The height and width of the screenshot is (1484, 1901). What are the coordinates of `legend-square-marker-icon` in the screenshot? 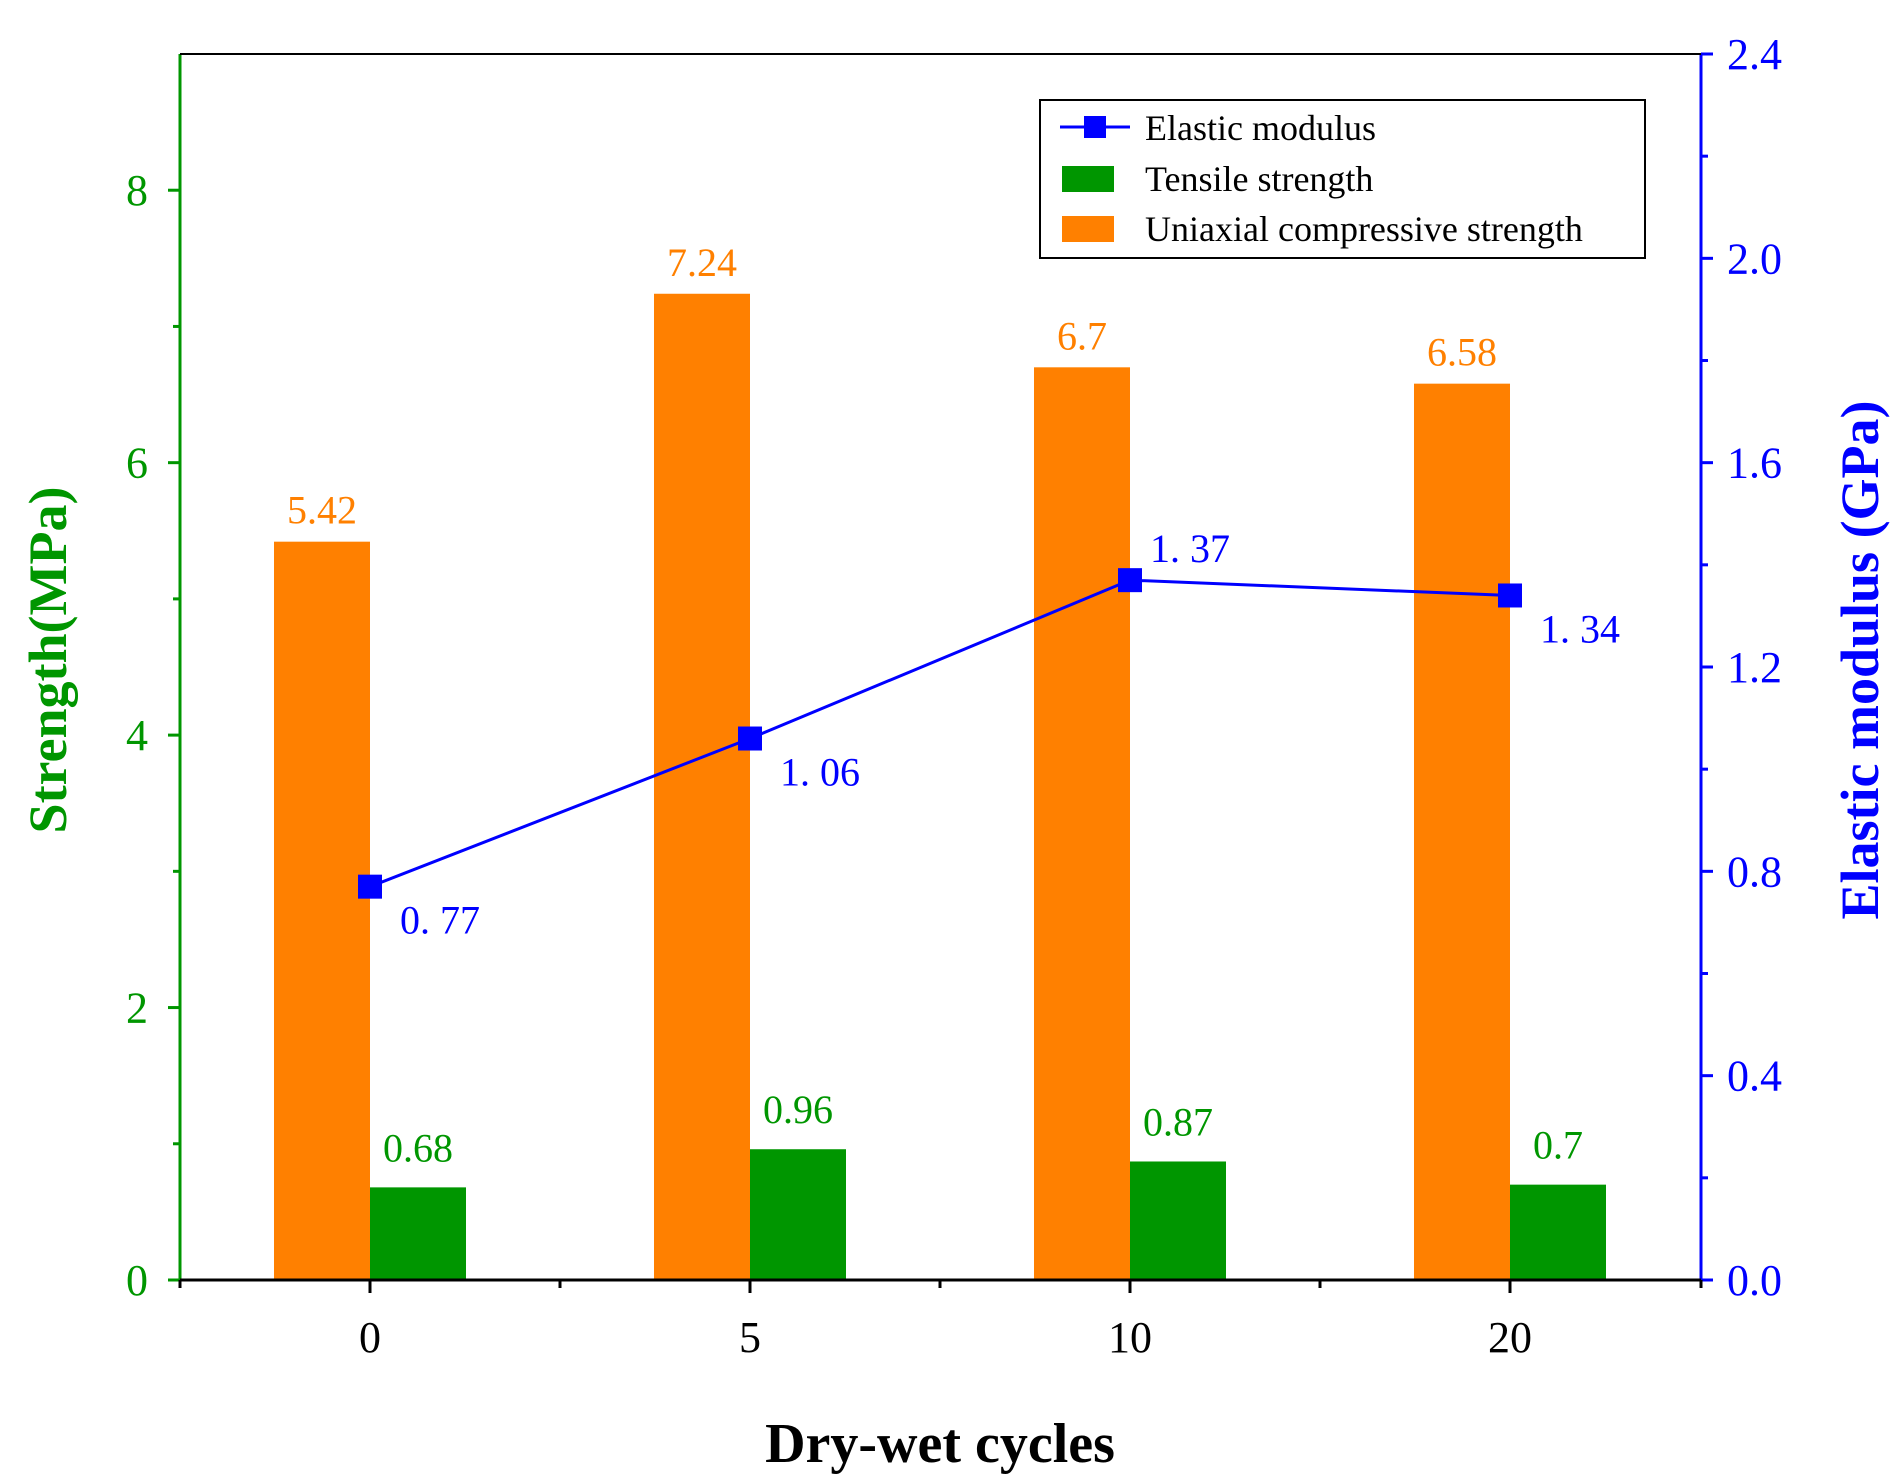 It's located at (1095, 127).